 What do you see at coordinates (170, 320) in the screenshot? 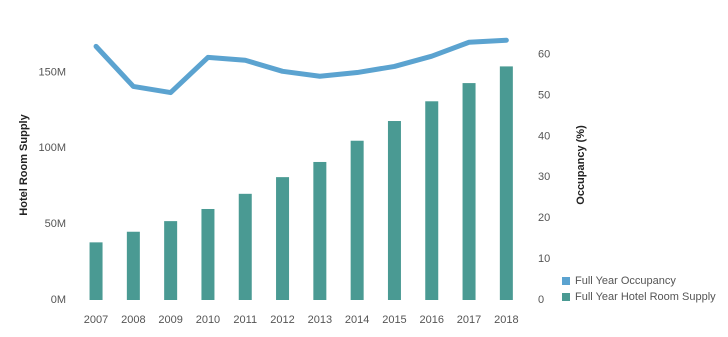
I see `x-tick-label: 2009` at bounding box center [170, 320].